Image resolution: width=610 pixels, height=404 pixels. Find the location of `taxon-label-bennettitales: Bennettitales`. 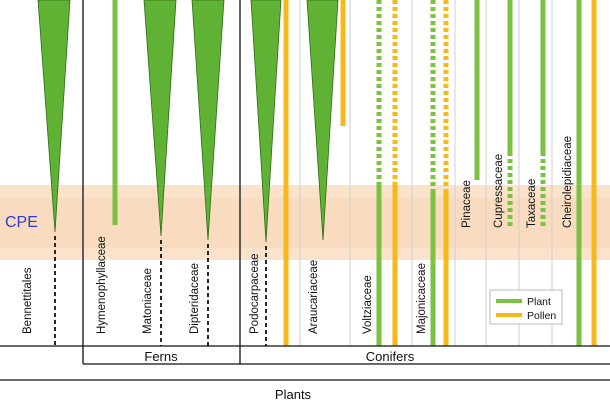

taxon-label-bennettitales: Bennettitales is located at coordinates (28, 300).